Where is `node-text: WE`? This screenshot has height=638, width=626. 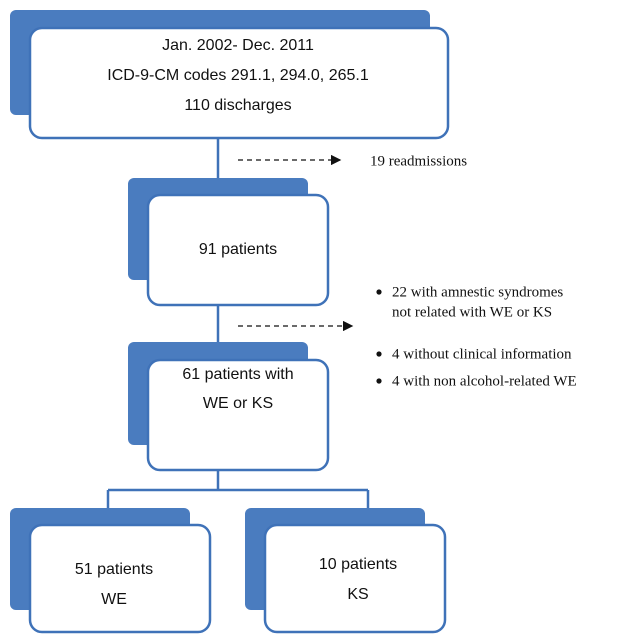
node-text: WE is located at coordinates (114, 599).